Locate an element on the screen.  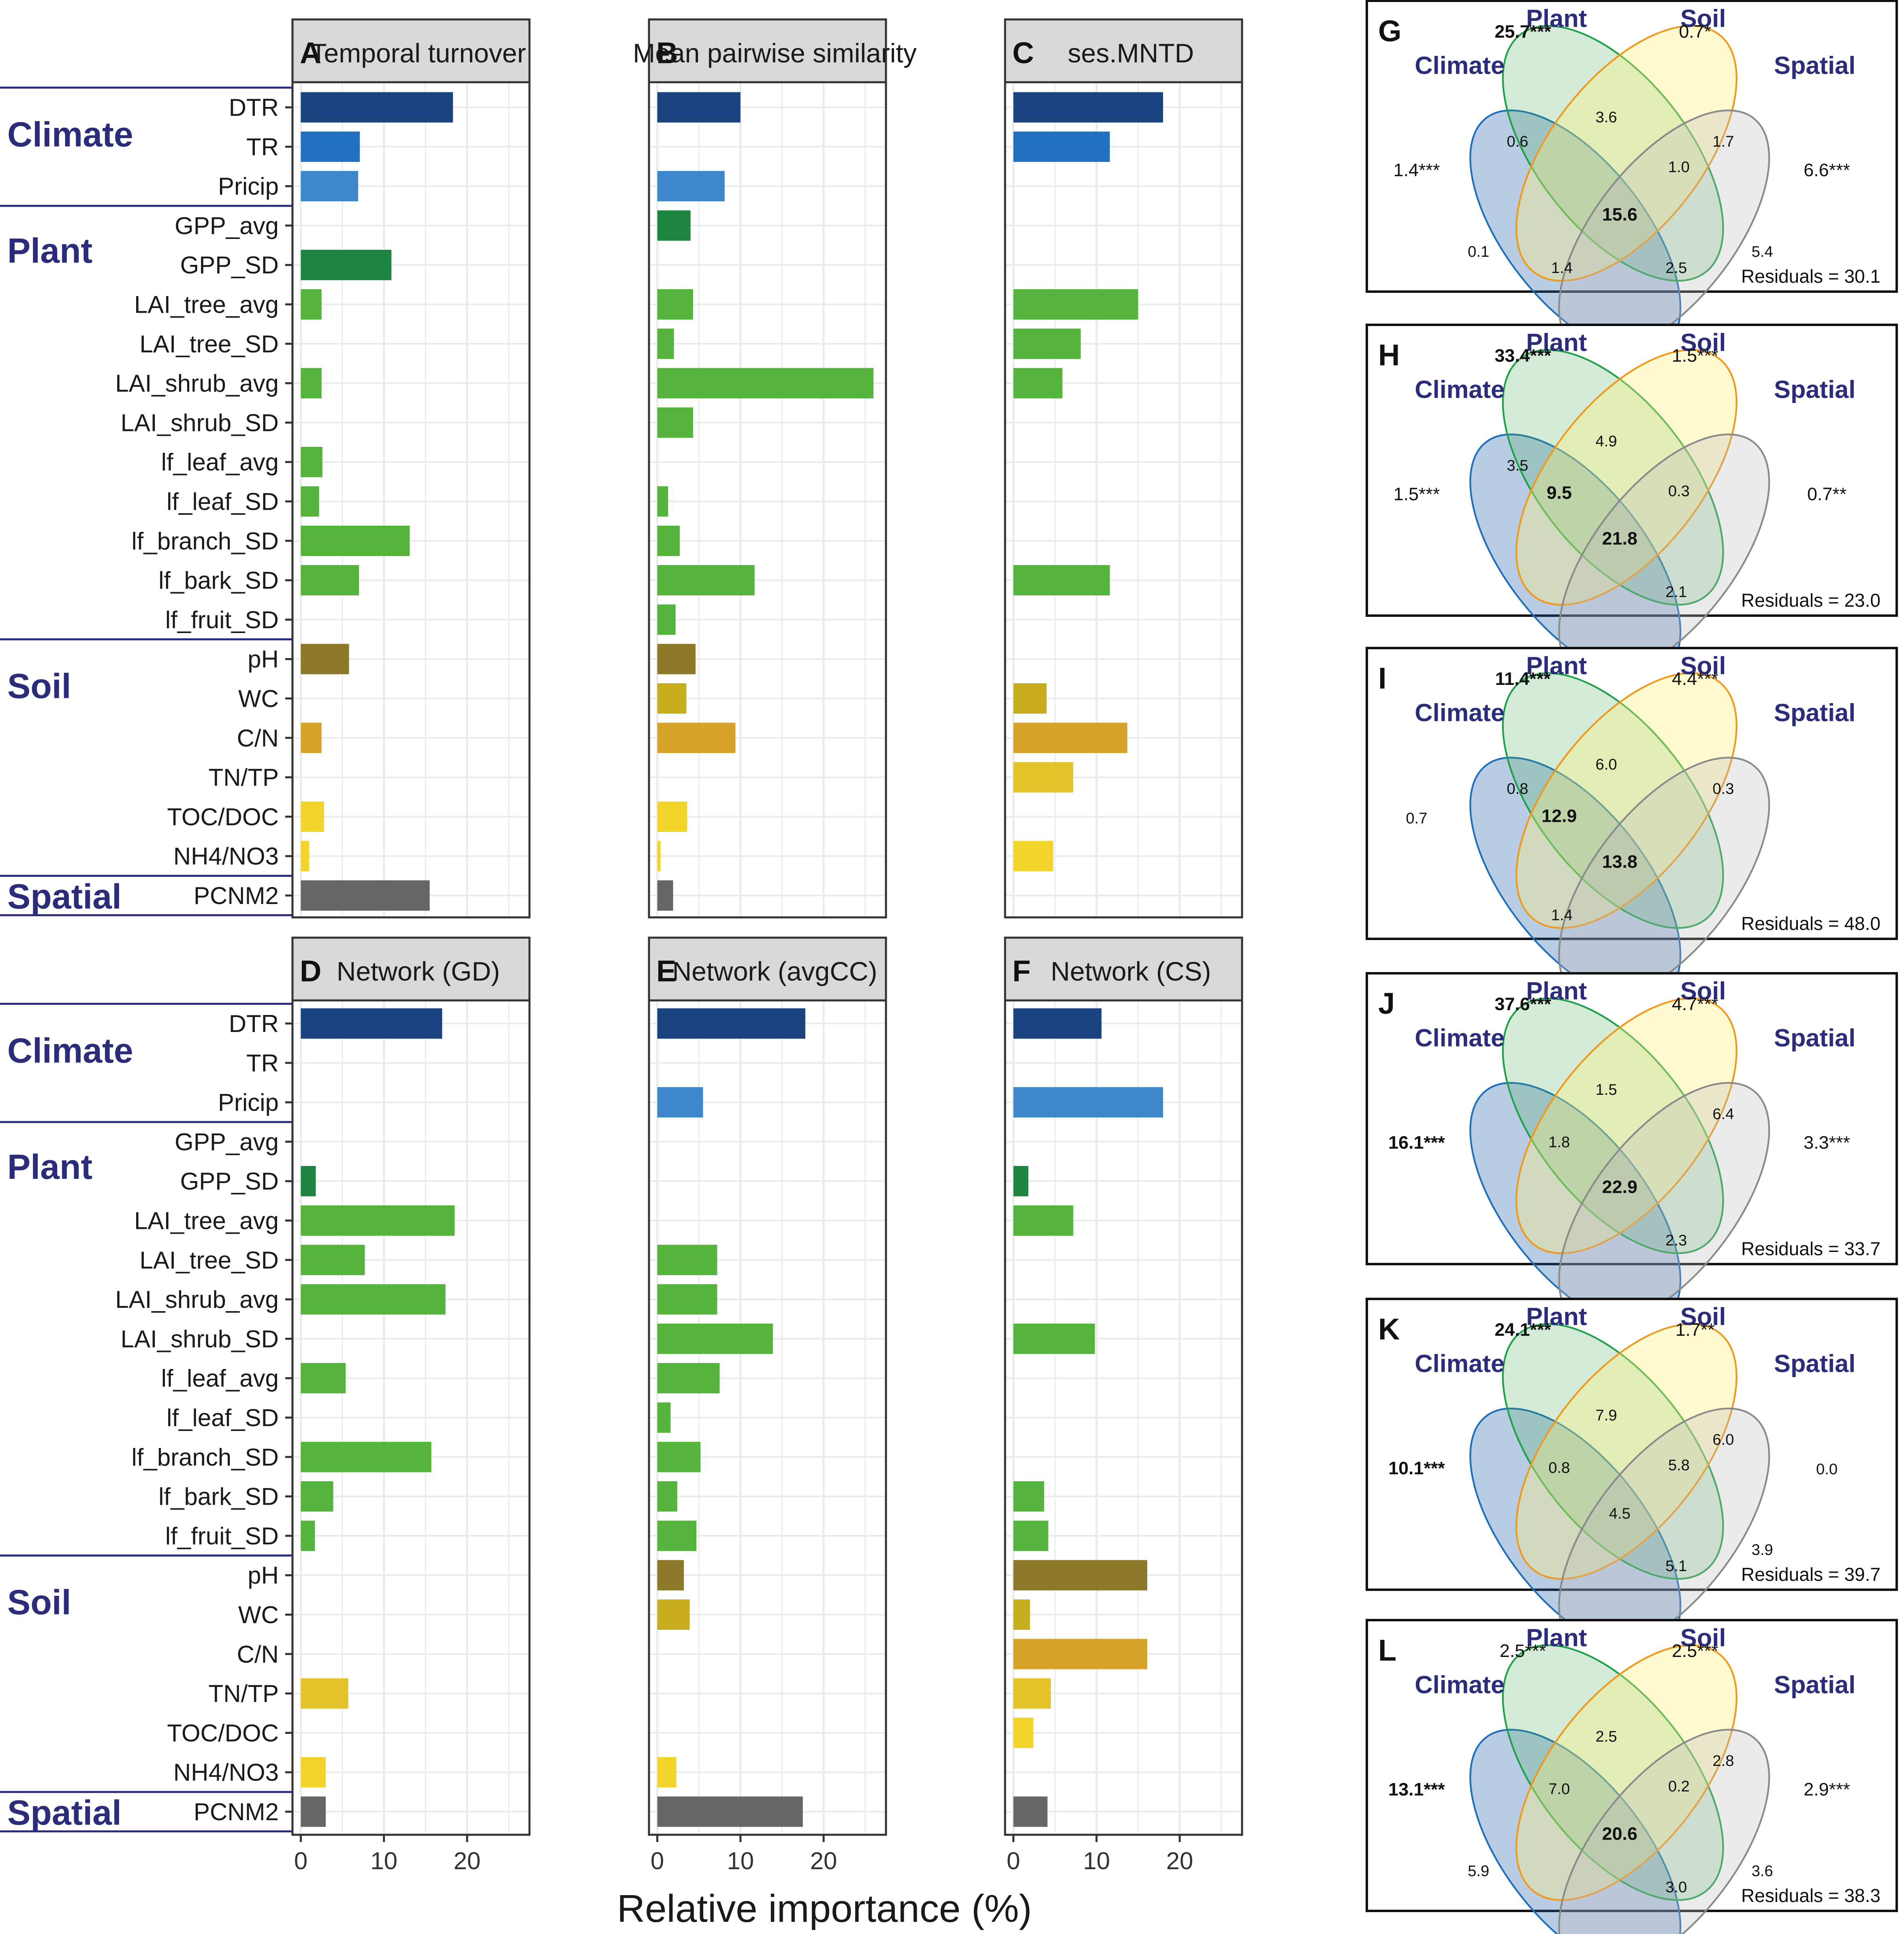
venn-residuals: Residuals = 48.0 is located at coordinates (1811, 923).